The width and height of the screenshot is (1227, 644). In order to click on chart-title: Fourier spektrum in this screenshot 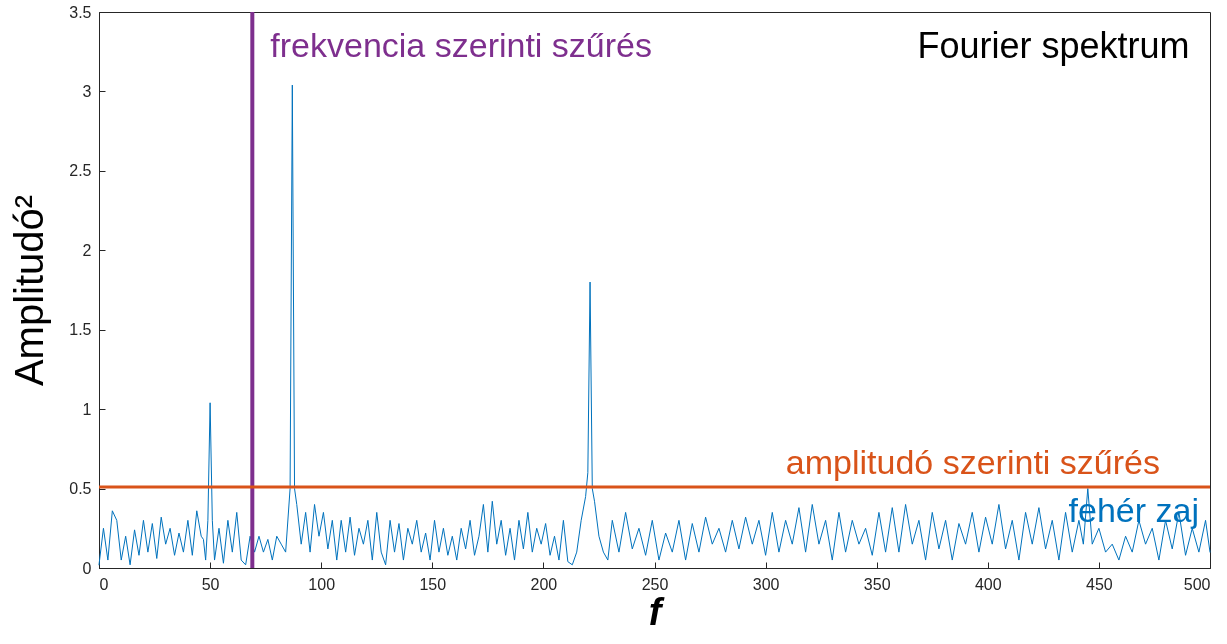, I will do `click(1053, 45)`.